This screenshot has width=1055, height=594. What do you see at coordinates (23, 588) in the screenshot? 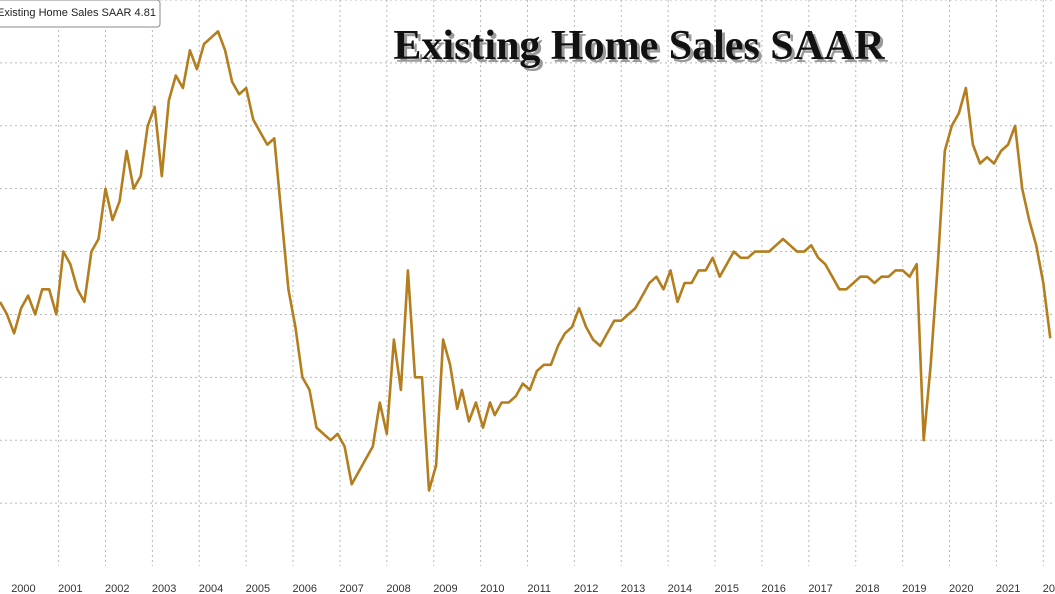
I see `x-tick-label-2000: 2000` at bounding box center [23, 588].